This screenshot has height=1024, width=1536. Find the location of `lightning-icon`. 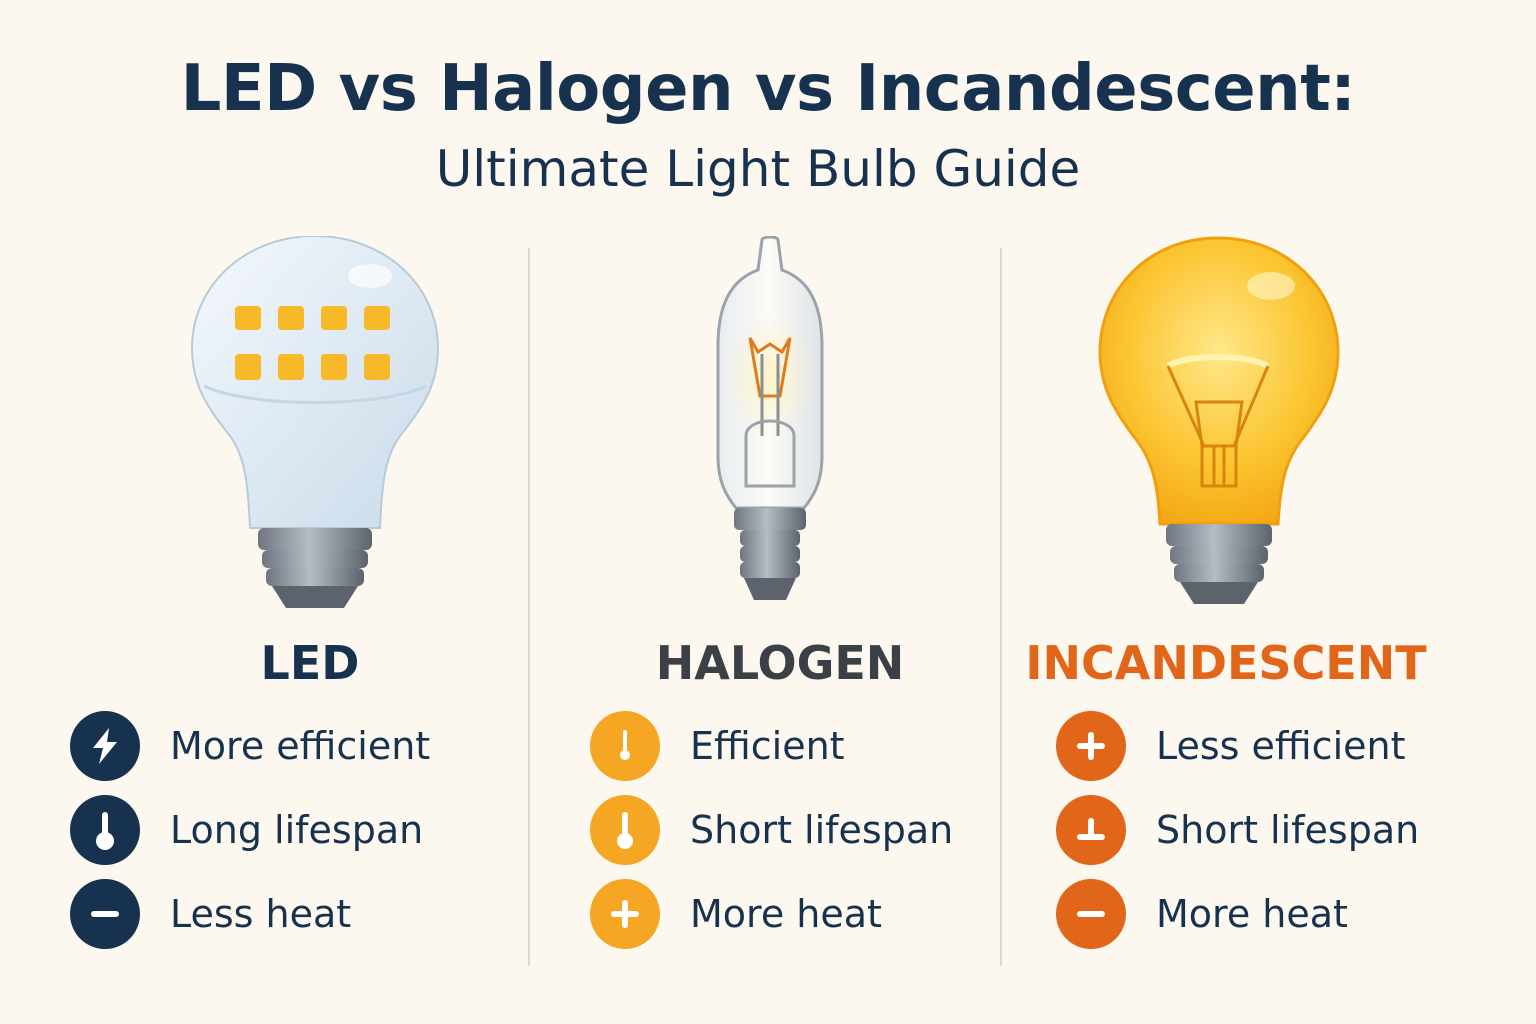

lightning-icon is located at coordinates (105, 746).